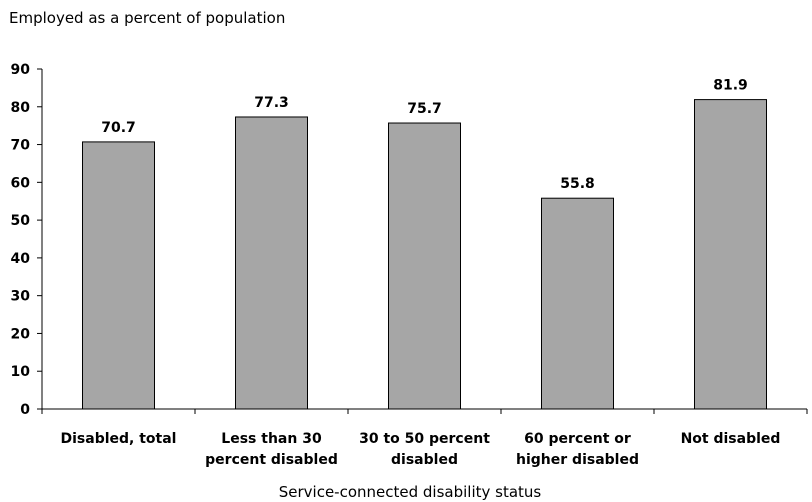  I want to click on category-label: higher disabled, so click(577, 460).